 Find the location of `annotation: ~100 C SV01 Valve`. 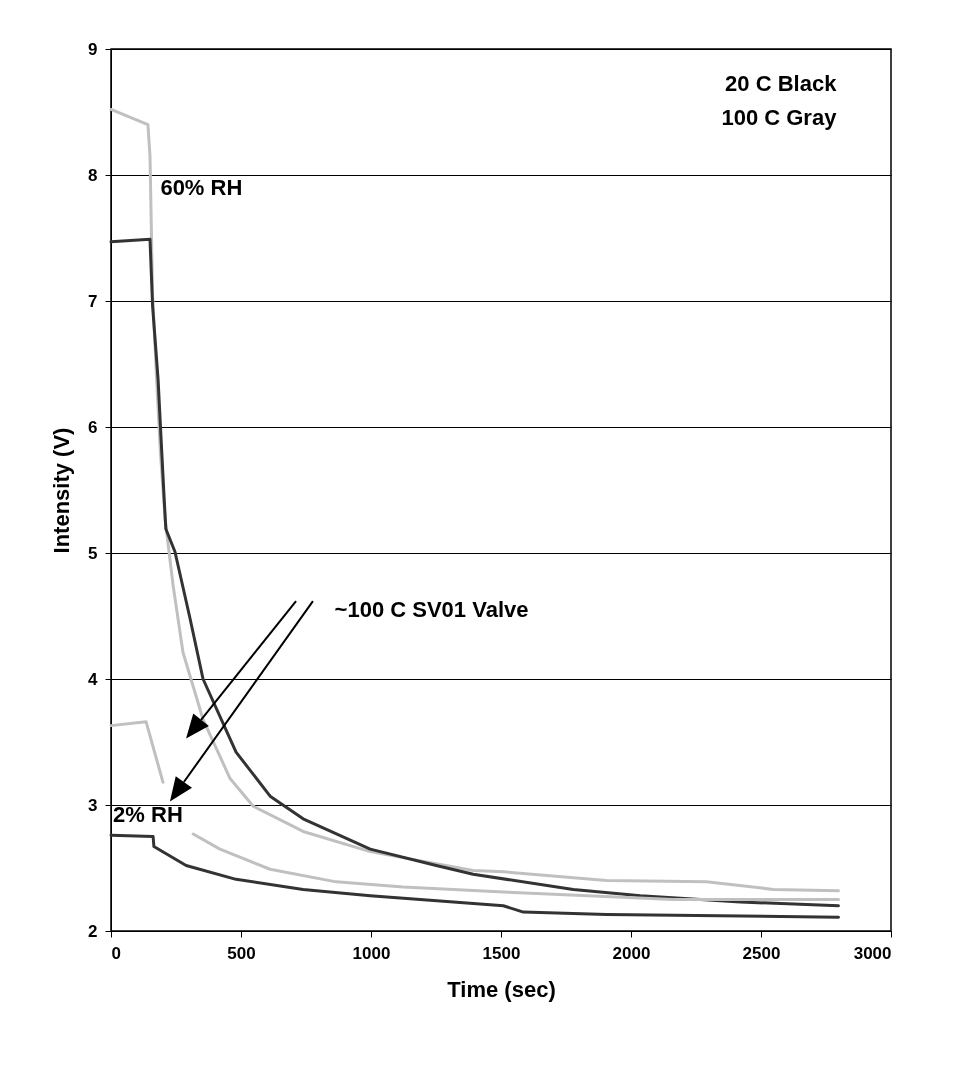

annotation: ~100 C SV01 Valve is located at coordinates (431, 609).